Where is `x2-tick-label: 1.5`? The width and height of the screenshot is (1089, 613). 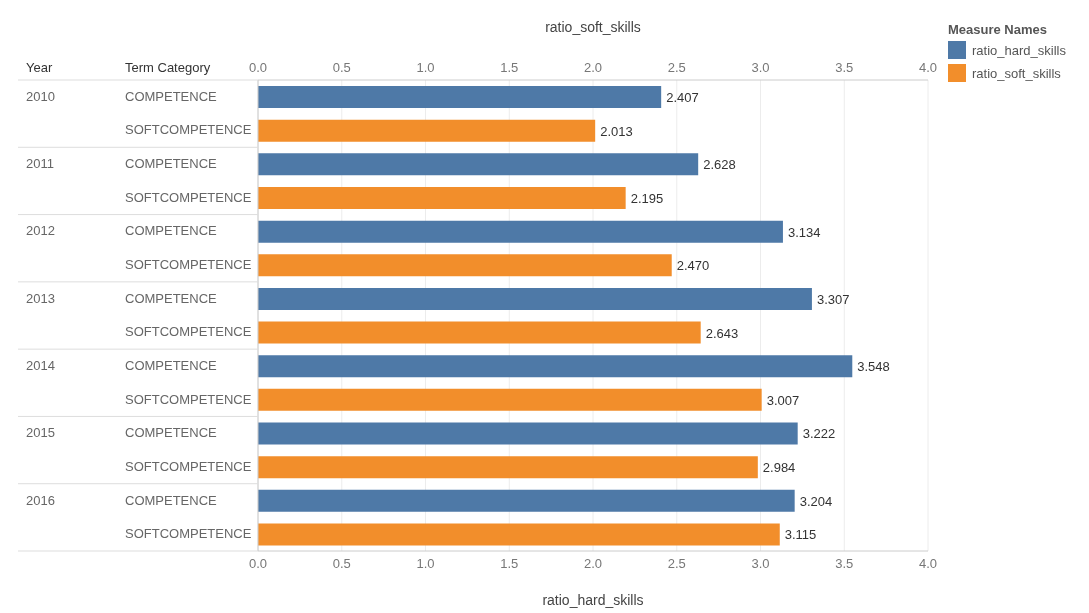
x2-tick-label: 1.5 is located at coordinates (509, 564).